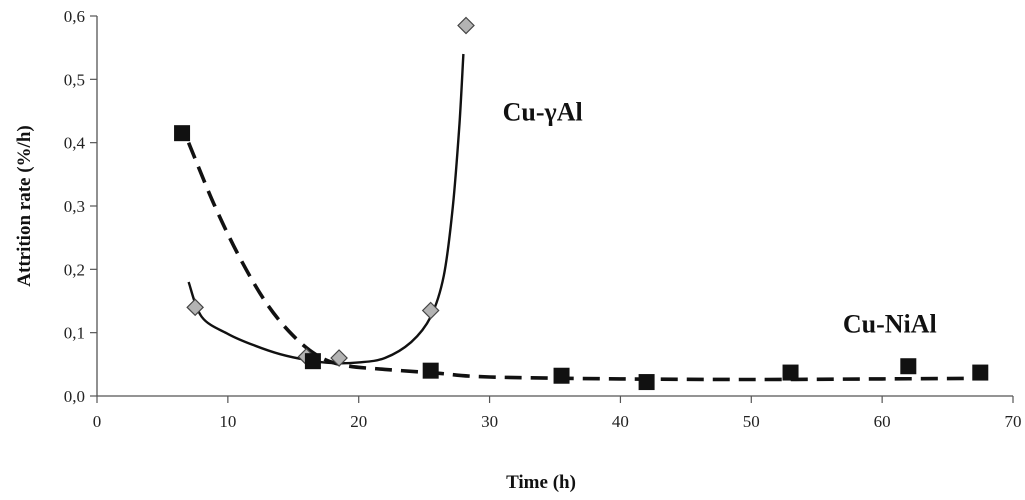 The height and width of the screenshot is (500, 1025). I want to click on y-tick-label: 0,1, so click(74, 333).